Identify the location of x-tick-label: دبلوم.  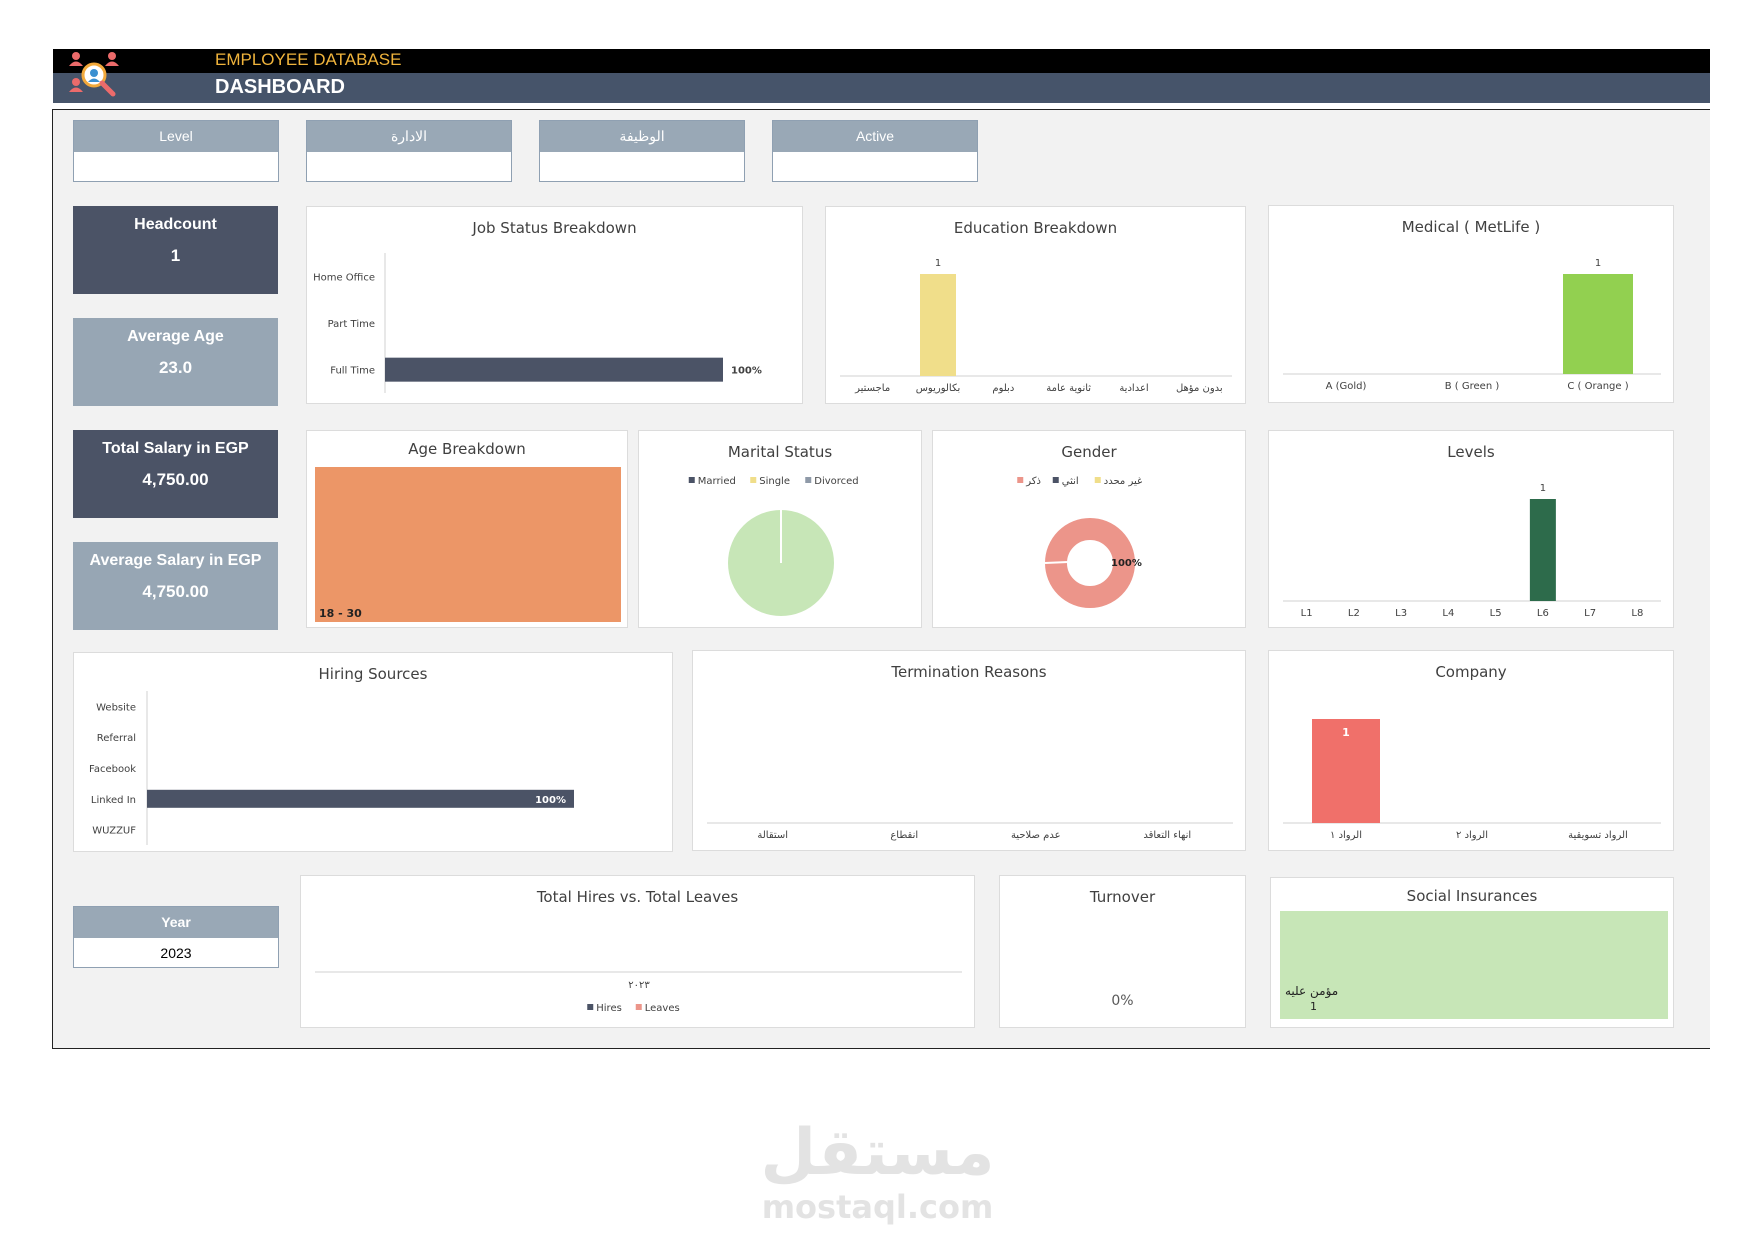
(1003, 388).